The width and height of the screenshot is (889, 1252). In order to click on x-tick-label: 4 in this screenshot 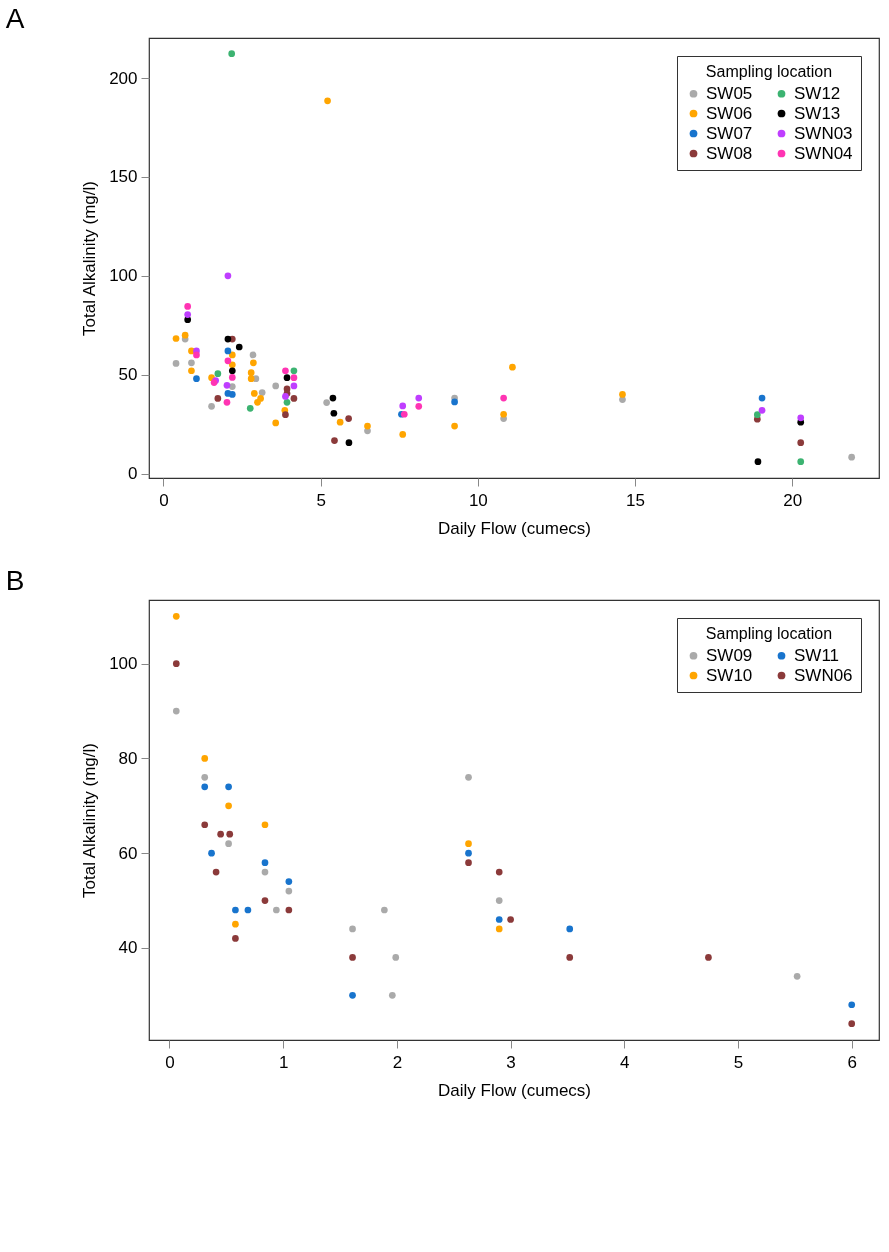, I will do `click(625, 1062)`.